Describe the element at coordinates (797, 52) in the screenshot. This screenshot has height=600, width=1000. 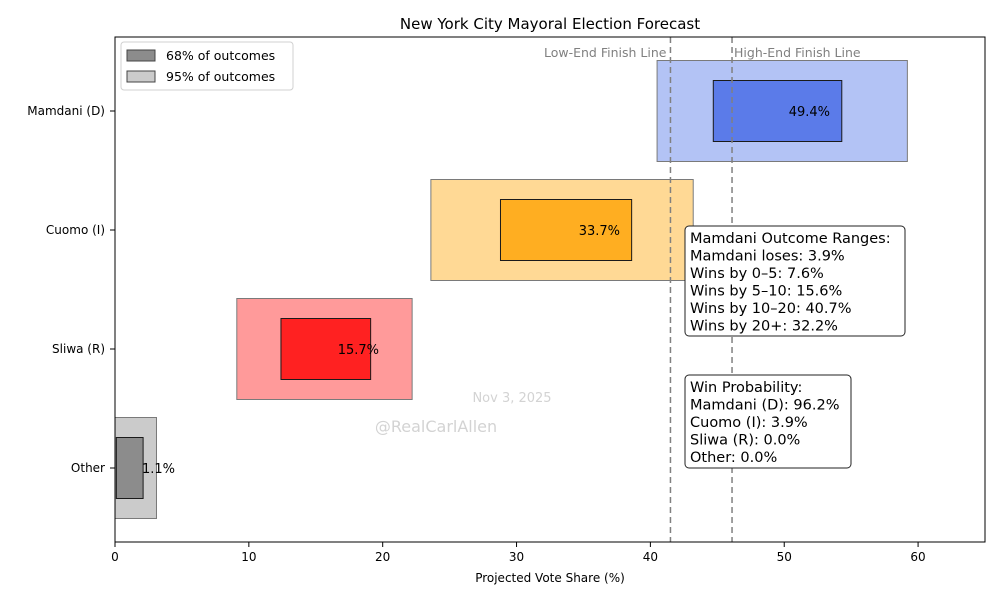
I see `finish-line-label-1: High-End Finish Line` at that location.